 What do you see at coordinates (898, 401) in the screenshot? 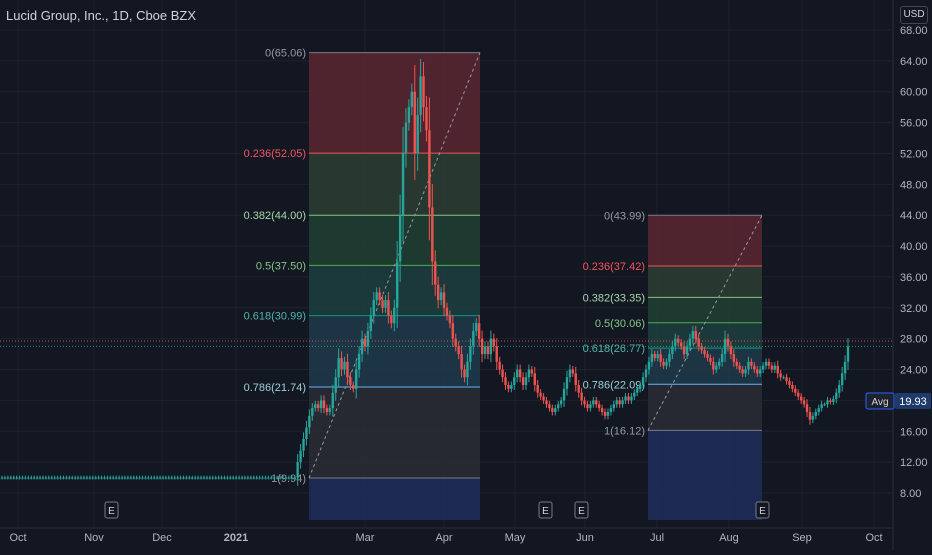
I see `avg-price-badge: Avg 19.93` at bounding box center [898, 401].